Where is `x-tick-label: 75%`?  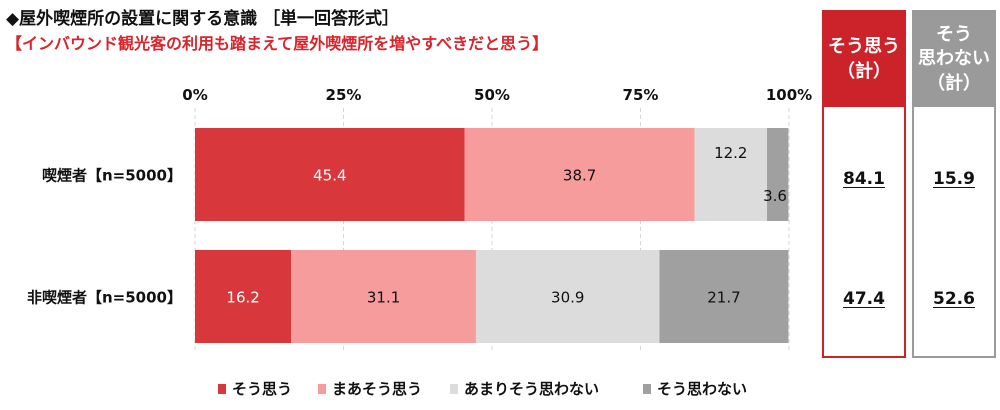 x-tick-label: 75% is located at coordinates (641, 95).